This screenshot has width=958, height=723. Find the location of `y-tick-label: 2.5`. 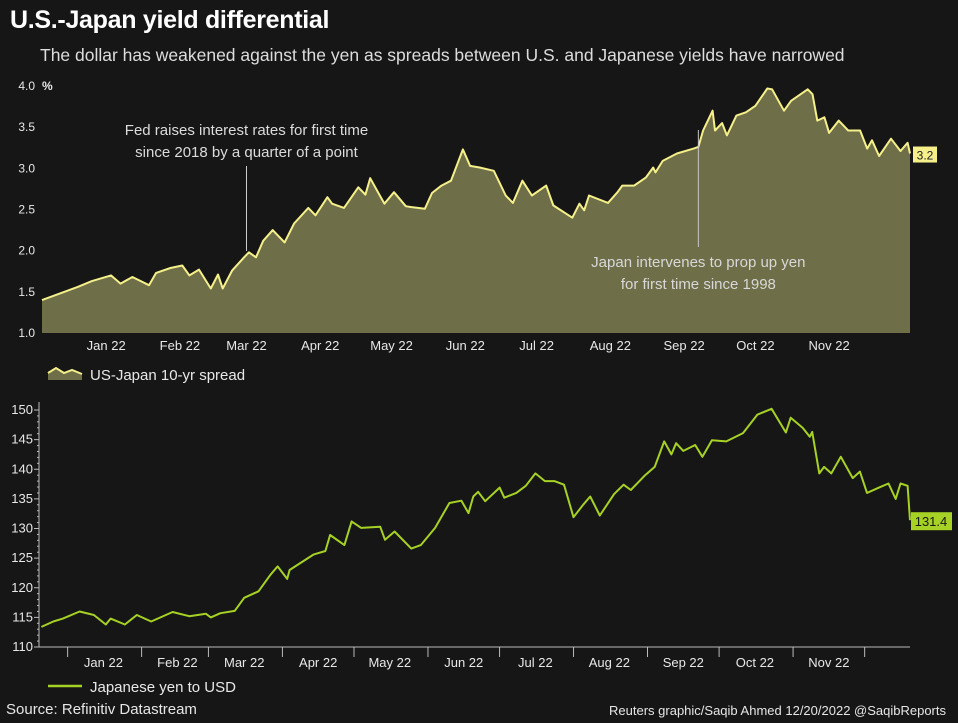

y-tick-label: 2.5 is located at coordinates (26, 210).